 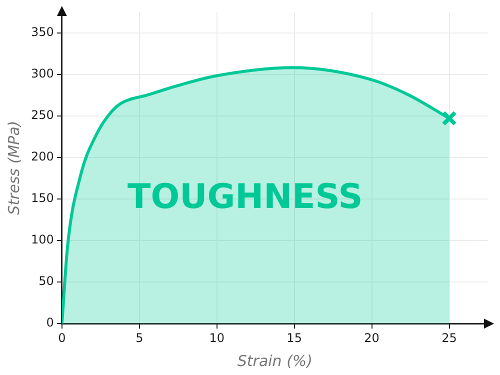 What do you see at coordinates (50, 323) in the screenshot?
I see `y-tick-label: 0` at bounding box center [50, 323].